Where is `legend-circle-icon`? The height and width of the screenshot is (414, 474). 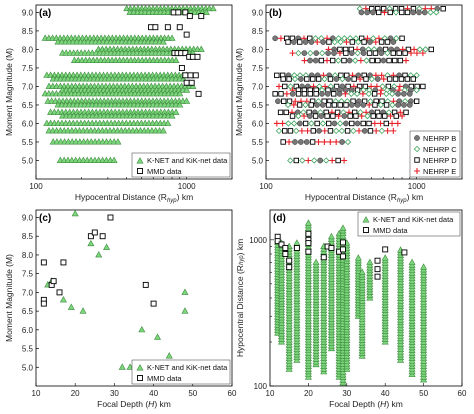
legend-circle-icon is located at coordinates (417, 138).